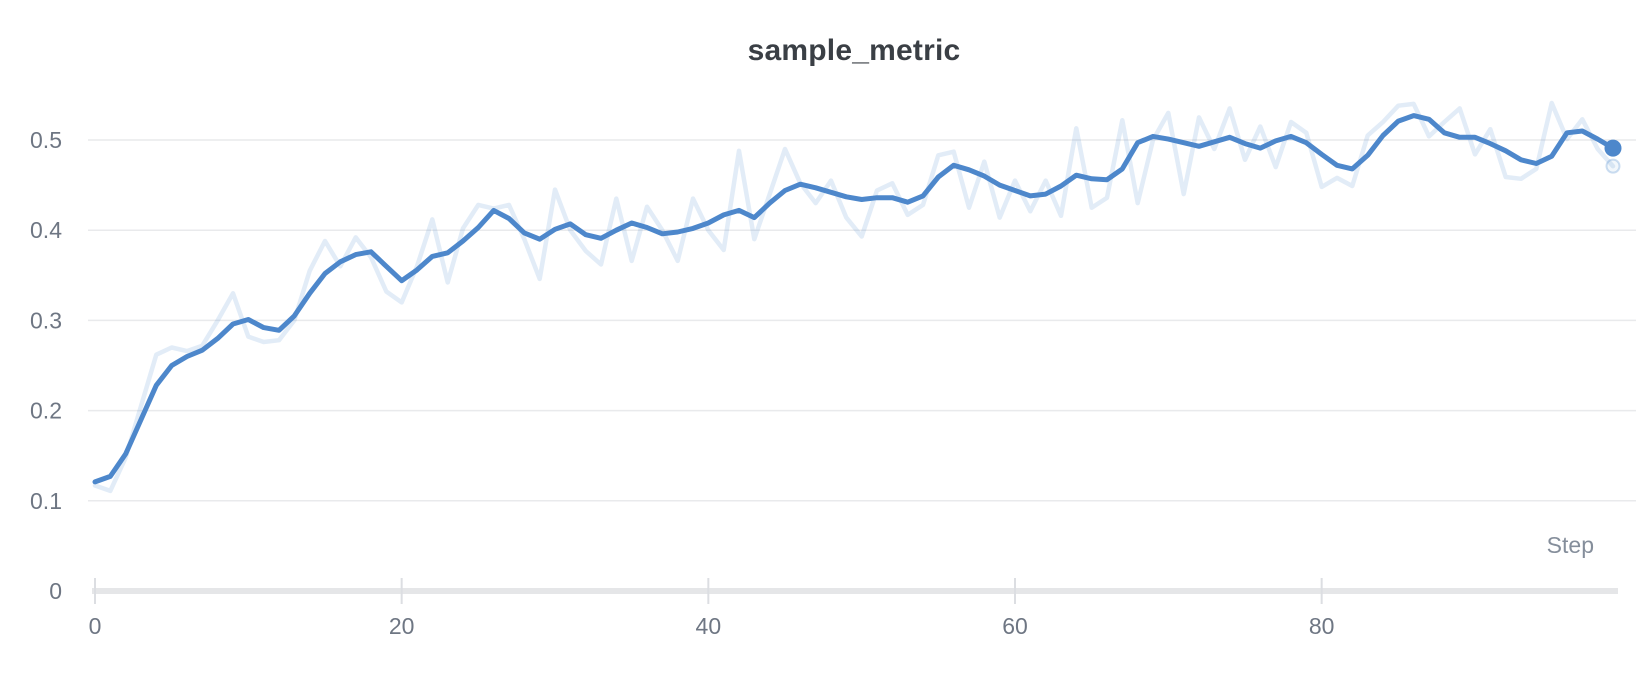 The image size is (1642, 674). I want to click on x-axis, so click(855, 591).